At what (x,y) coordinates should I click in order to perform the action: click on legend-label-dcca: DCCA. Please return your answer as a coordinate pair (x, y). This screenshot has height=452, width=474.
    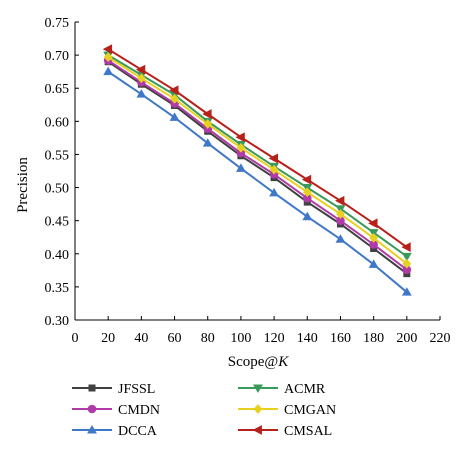
    Looking at the image, I should click on (138, 431).